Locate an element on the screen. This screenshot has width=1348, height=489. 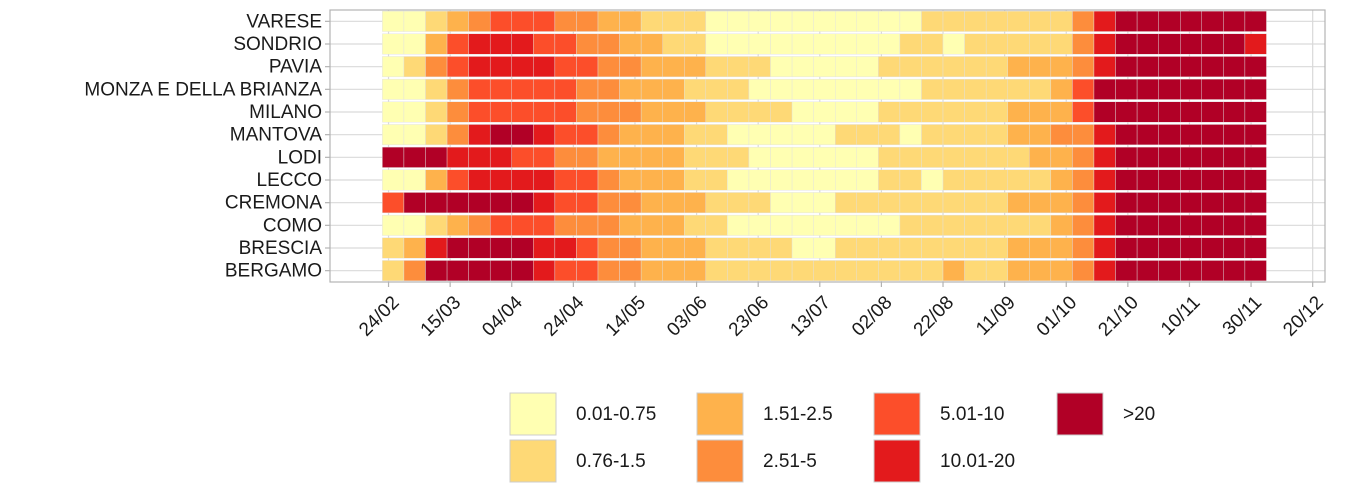
y-tick-label: SONDRIO is located at coordinates (277, 44).